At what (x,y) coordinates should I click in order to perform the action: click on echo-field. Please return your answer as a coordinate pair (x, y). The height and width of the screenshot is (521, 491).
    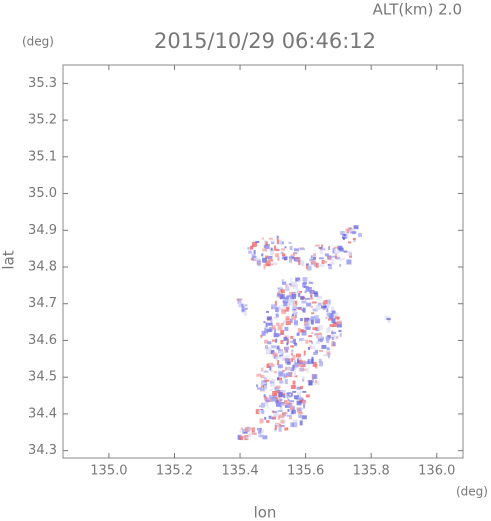
    Looking at the image, I should click on (313, 333).